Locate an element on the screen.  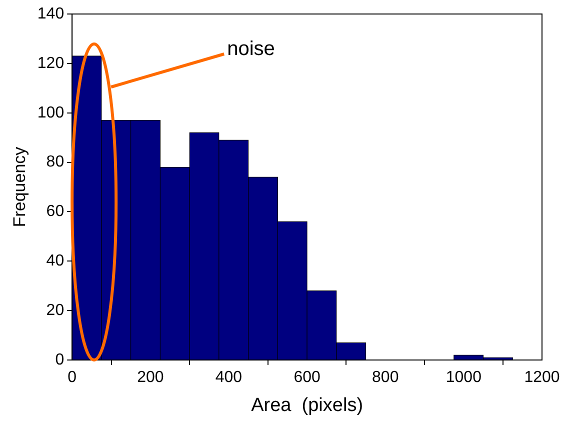
x-tick-label: 800 is located at coordinates (385, 377).